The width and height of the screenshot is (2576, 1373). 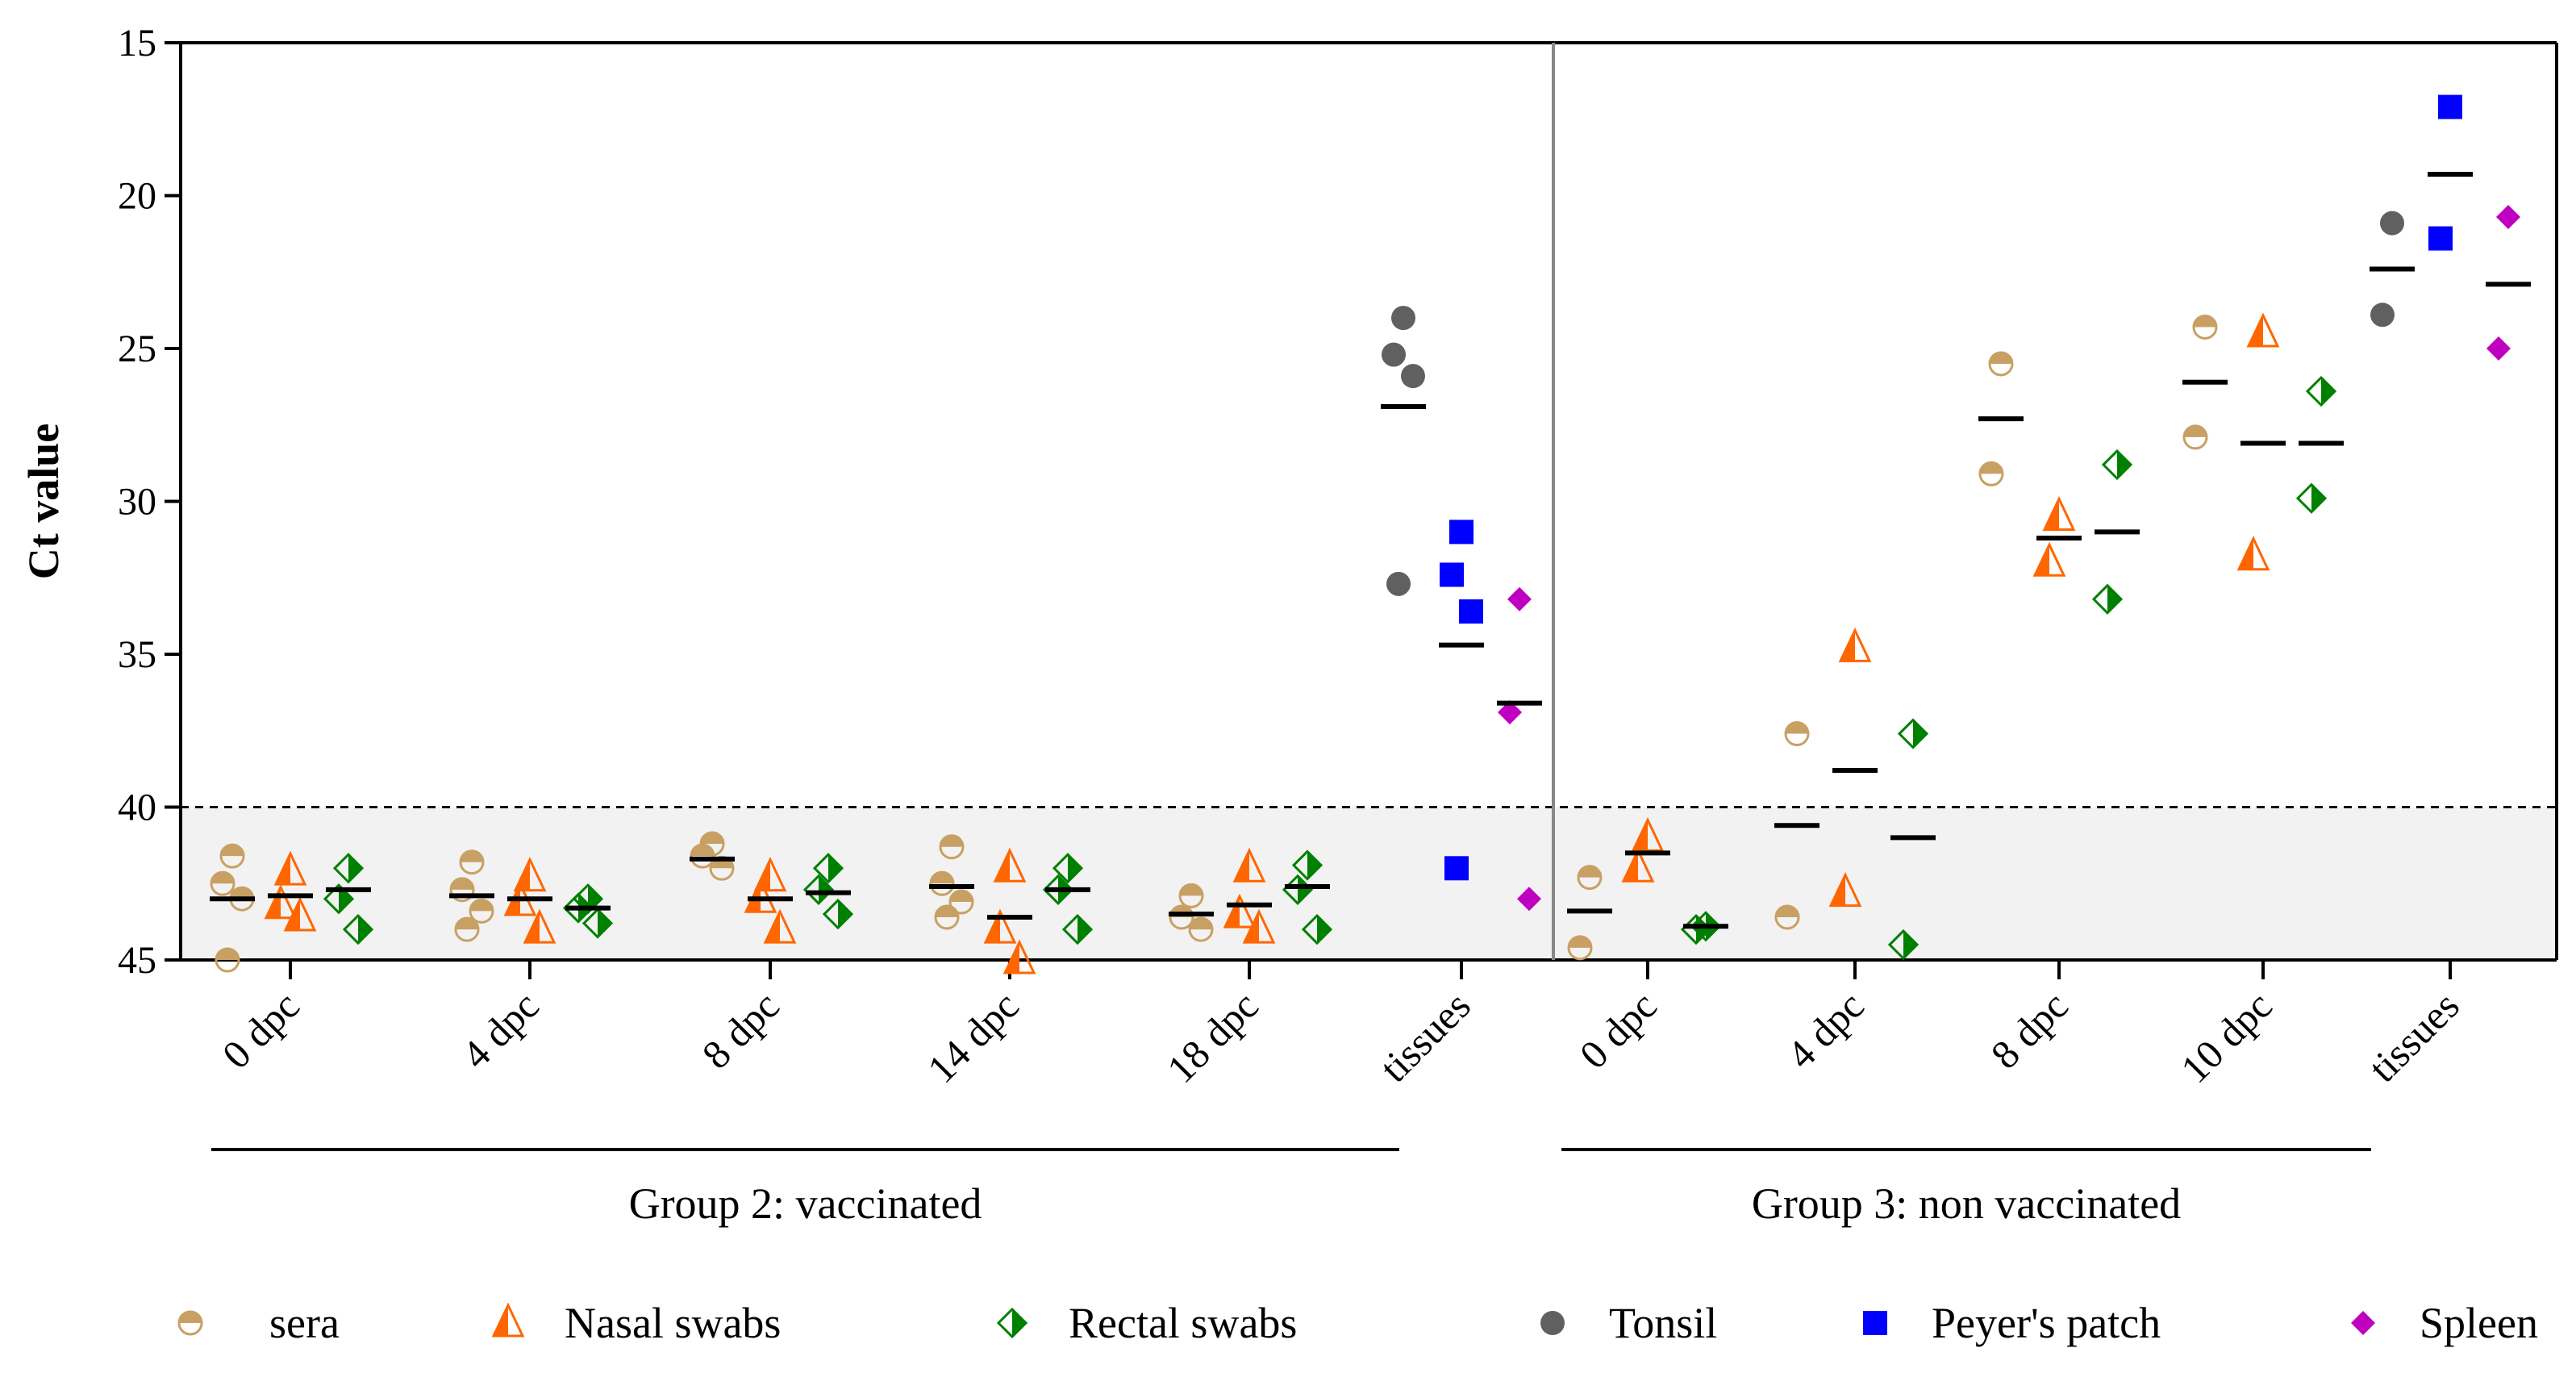 I want to click on group-label: Group 3: non vaccinated, so click(x=1966, y=1203).